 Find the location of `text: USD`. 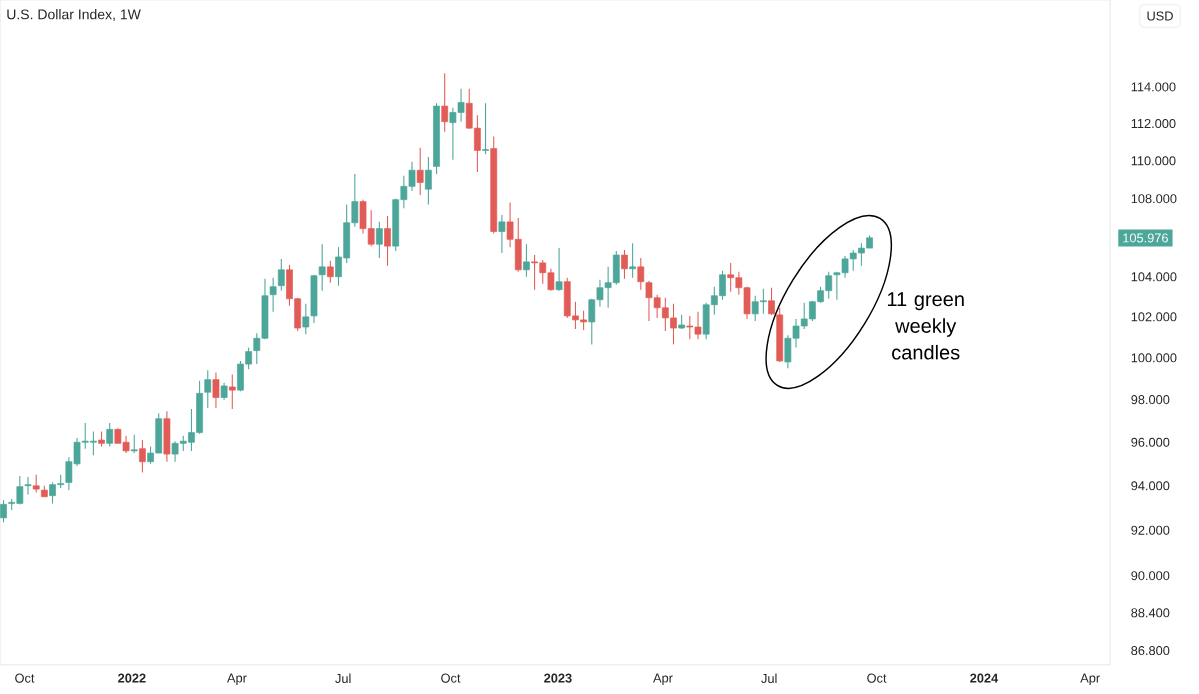

text: USD is located at coordinates (1160, 16).